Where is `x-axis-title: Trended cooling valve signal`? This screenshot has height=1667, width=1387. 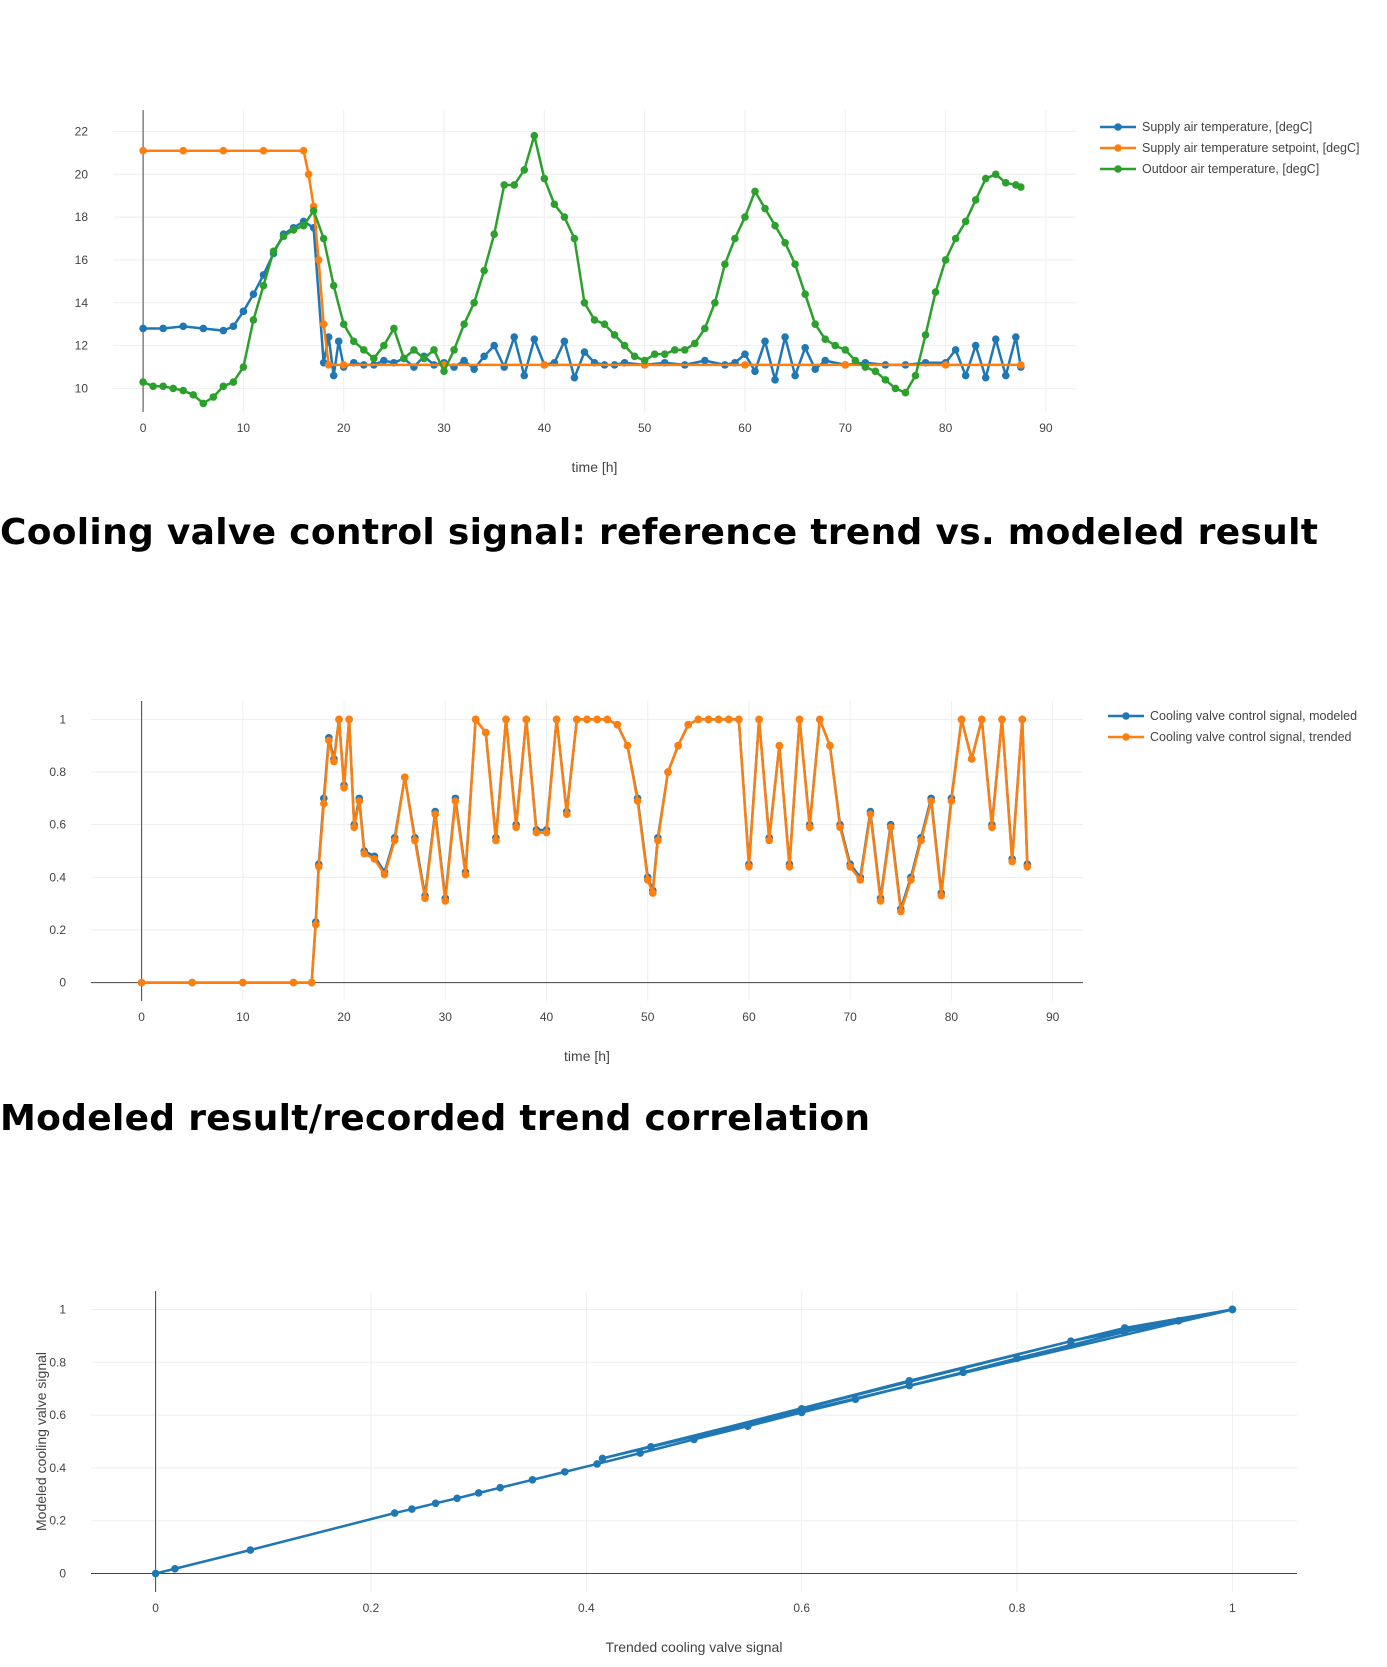 x-axis-title: Trended cooling valve signal is located at coordinates (694, 1647).